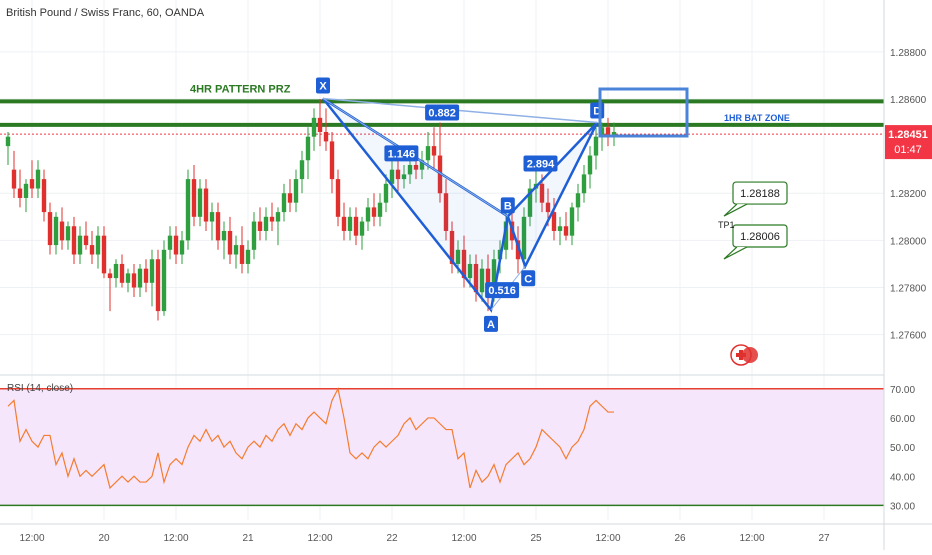 This screenshot has height=555, width=932. I want to click on price-tick-label: 1.28000, so click(908, 241).